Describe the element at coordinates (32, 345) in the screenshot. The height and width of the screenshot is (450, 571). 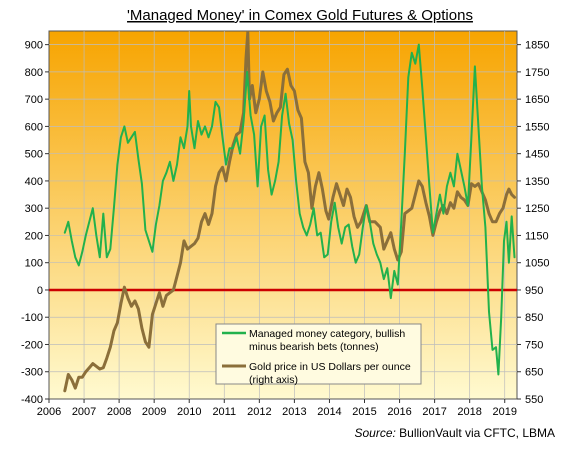
I see `left-tick-label: -200` at that location.